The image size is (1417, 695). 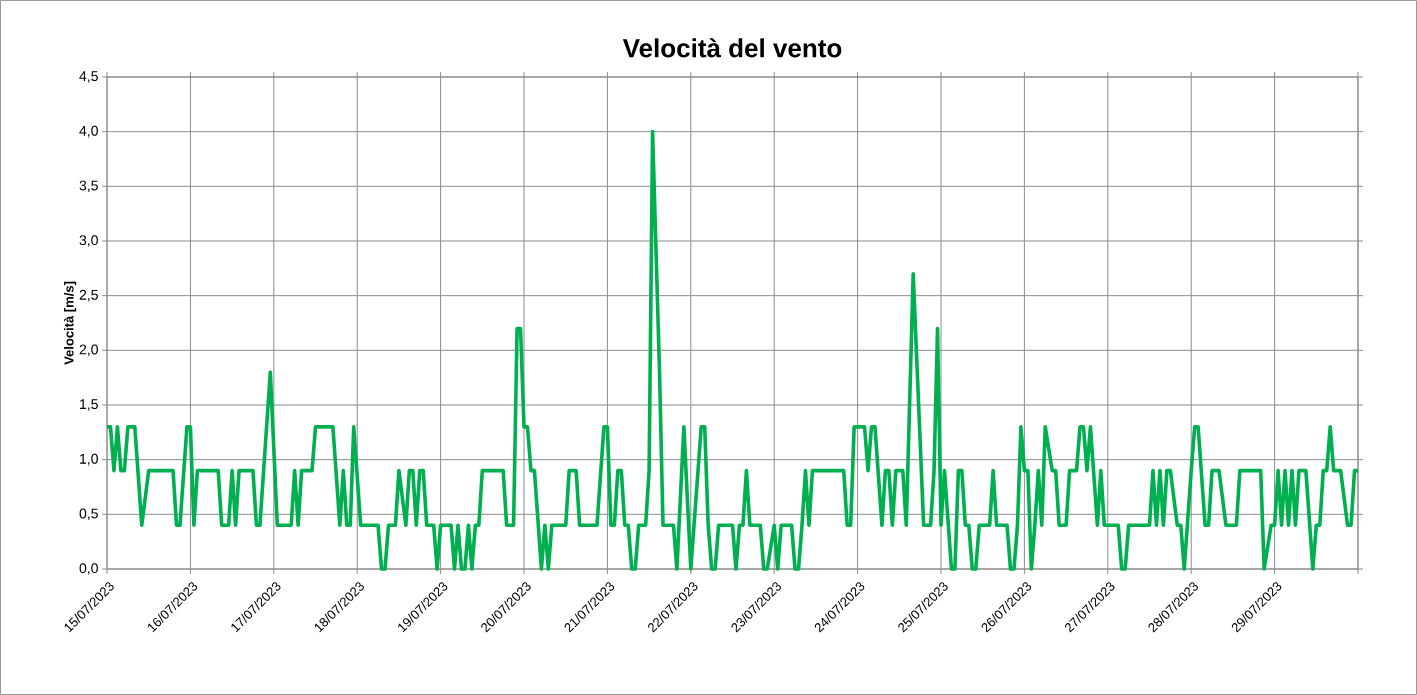 I want to click on y-tick-label: 2,0, so click(x=88, y=350).